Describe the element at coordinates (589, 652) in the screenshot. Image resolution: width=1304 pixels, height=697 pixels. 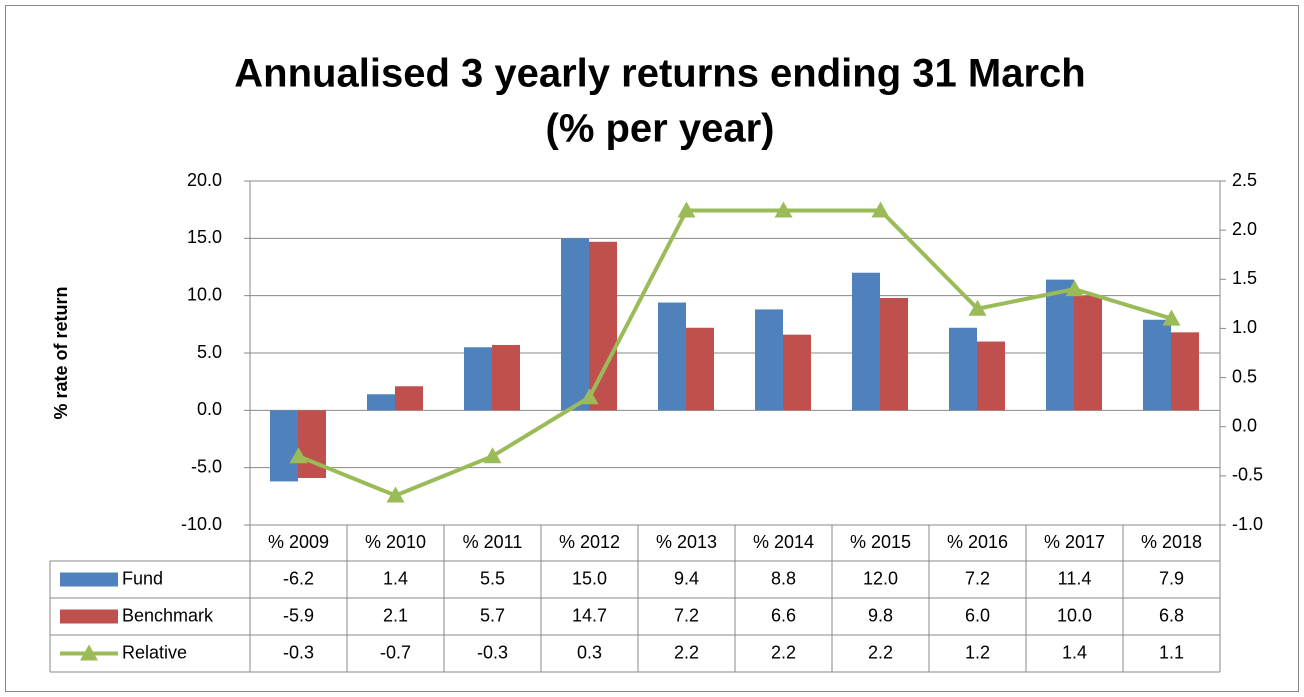
I see `table-value: 0.3` at that location.